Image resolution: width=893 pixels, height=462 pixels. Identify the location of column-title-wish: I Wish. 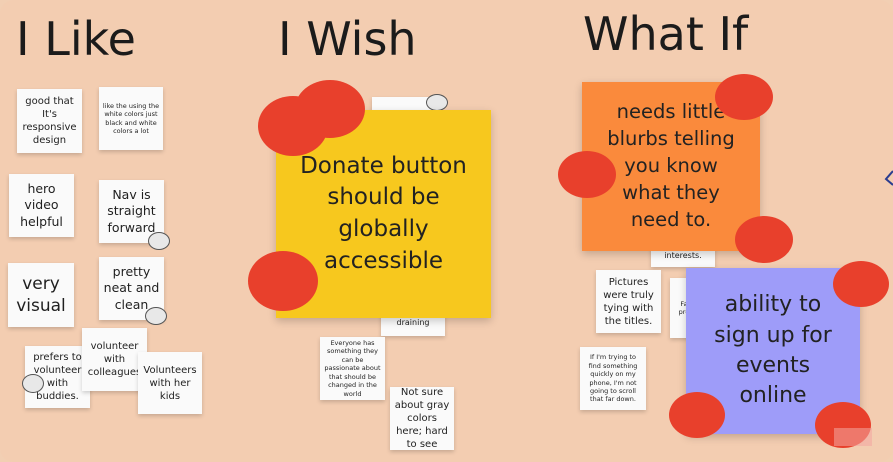
(347, 39).